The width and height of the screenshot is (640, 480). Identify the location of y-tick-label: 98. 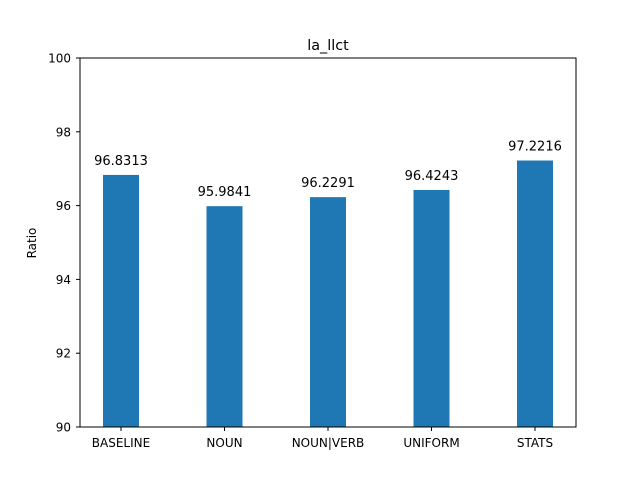
(63, 132).